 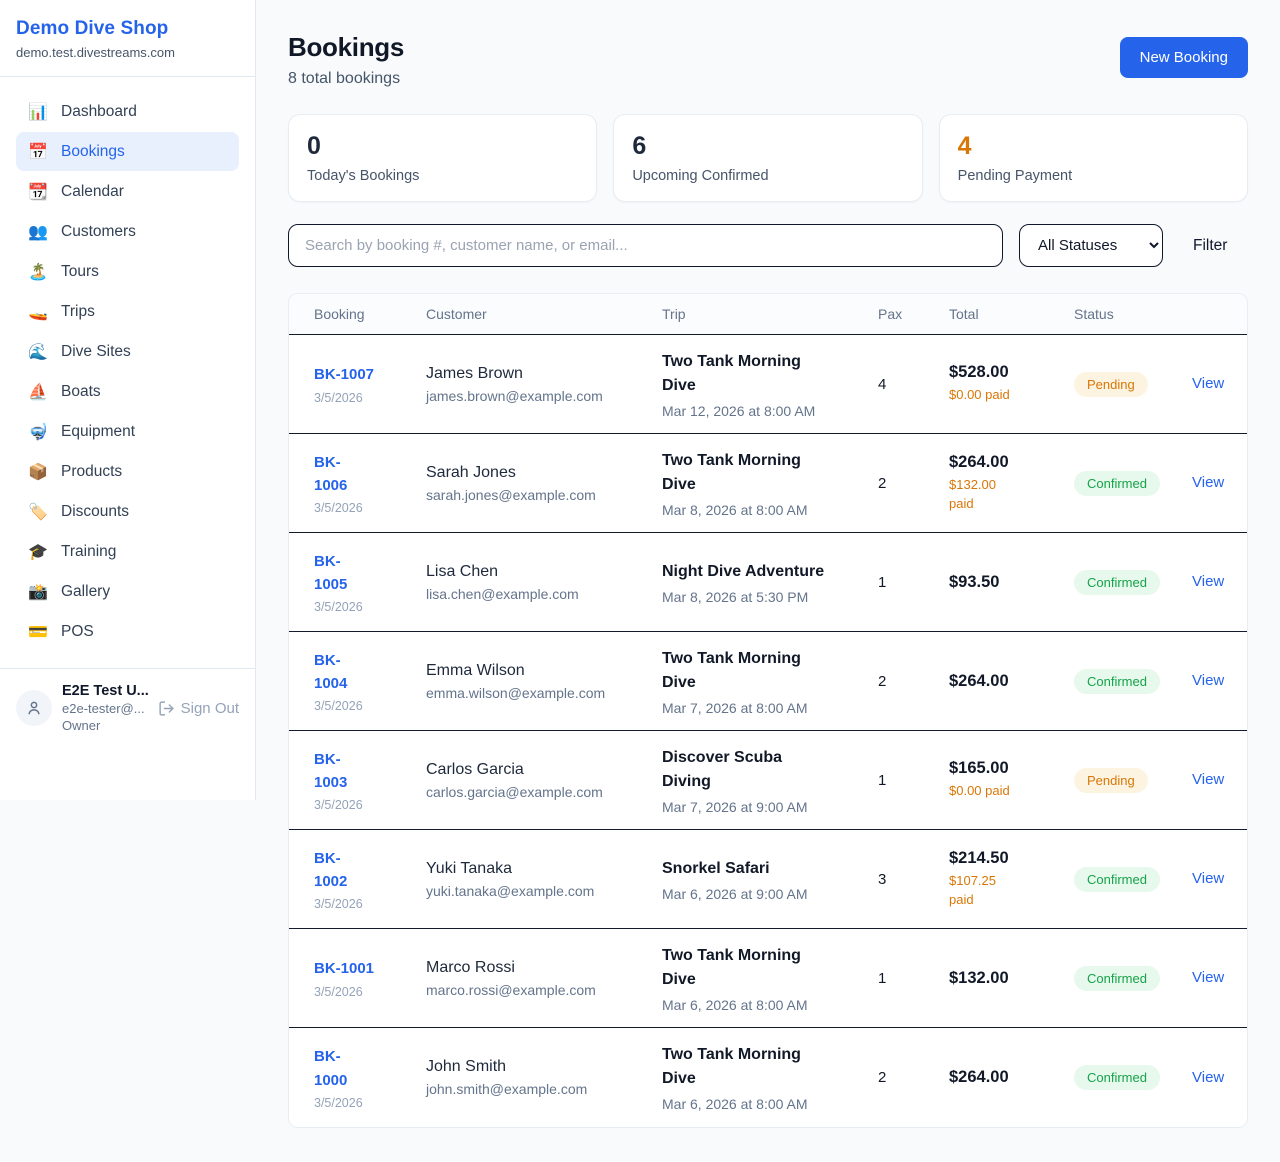 I want to click on sidebar-item-dashboard: 📊 Dashboard, so click(x=127, y=111).